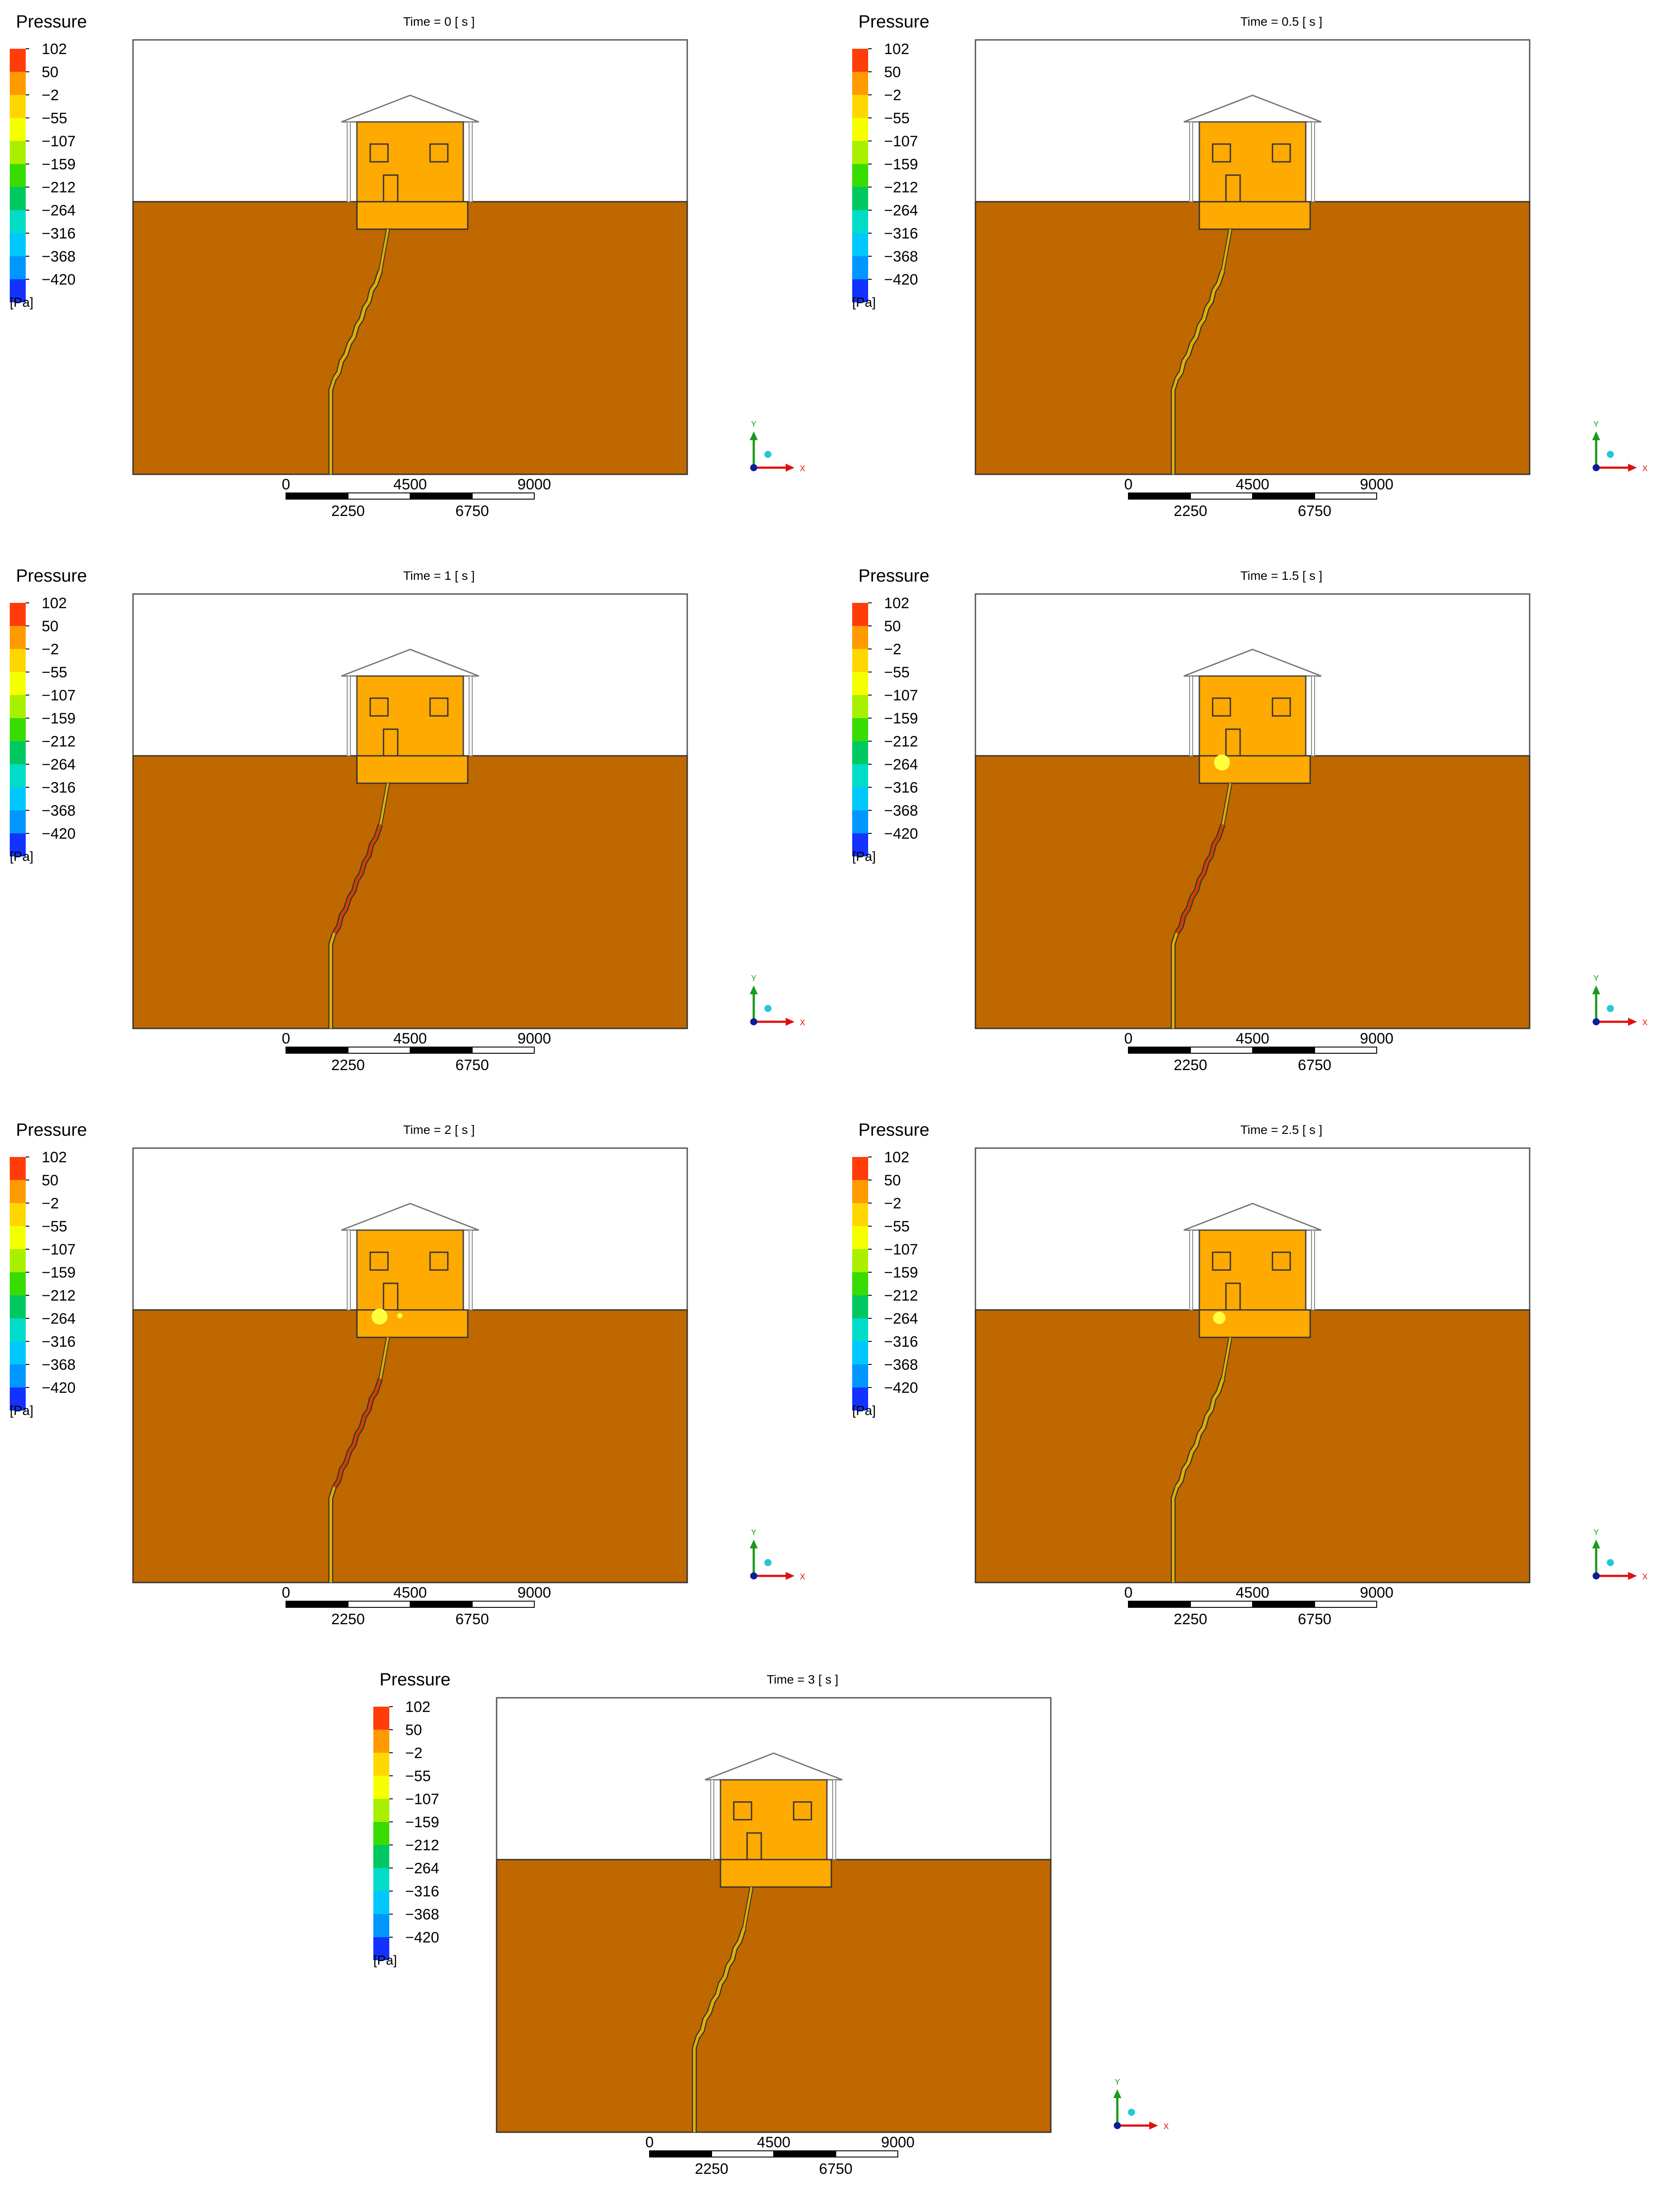 Image resolution: width=1664 pixels, height=2212 pixels. Describe the element at coordinates (50, 649) in the screenshot. I see `legend-tick-label: −2` at that location.